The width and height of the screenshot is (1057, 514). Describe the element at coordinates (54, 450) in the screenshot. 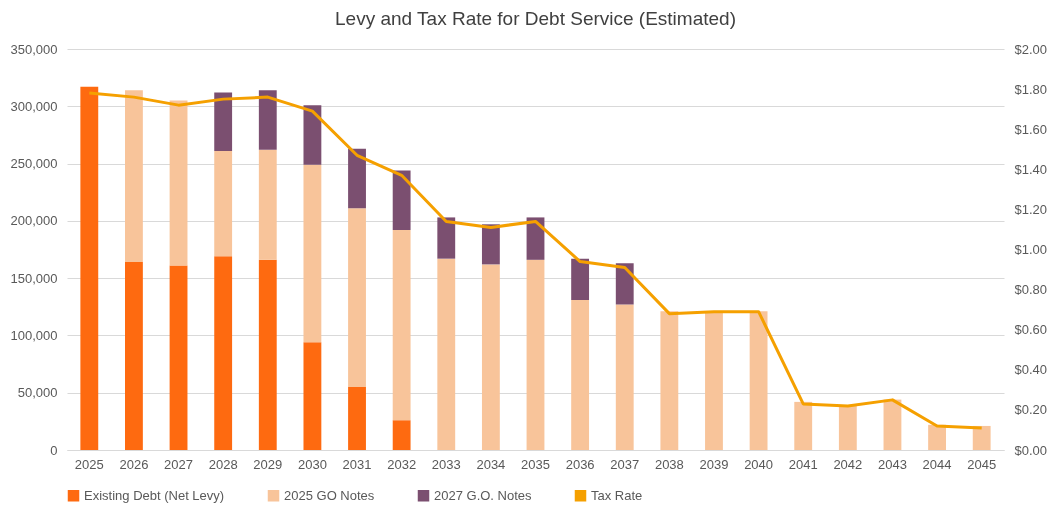

I see `y-tick-label: 0` at that location.